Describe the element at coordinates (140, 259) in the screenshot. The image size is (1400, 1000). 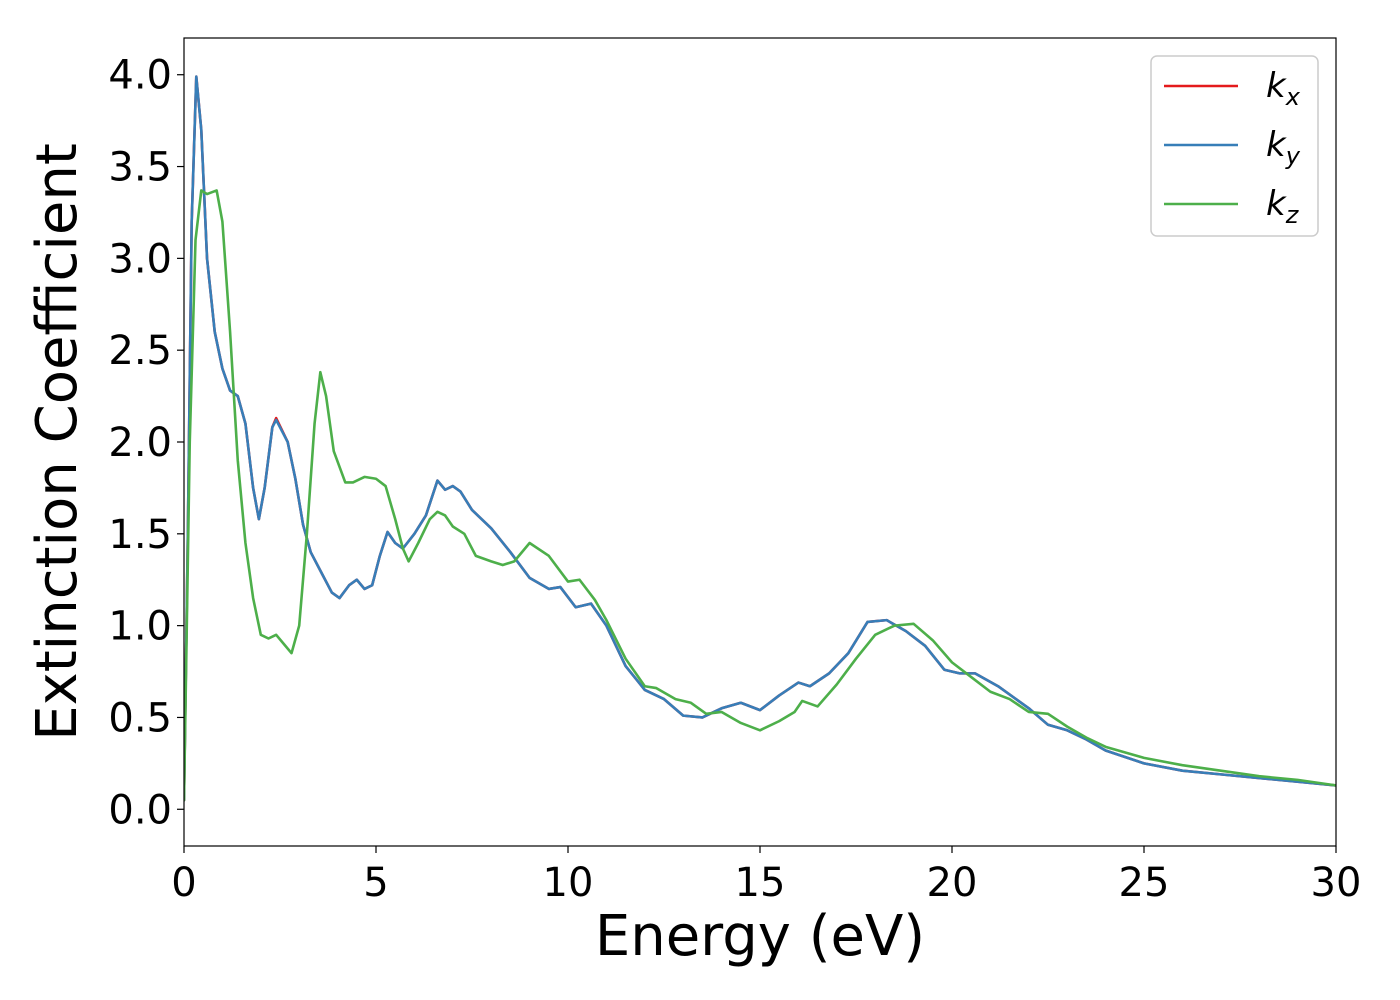
I see `y-tick-label: 3.0` at that location.